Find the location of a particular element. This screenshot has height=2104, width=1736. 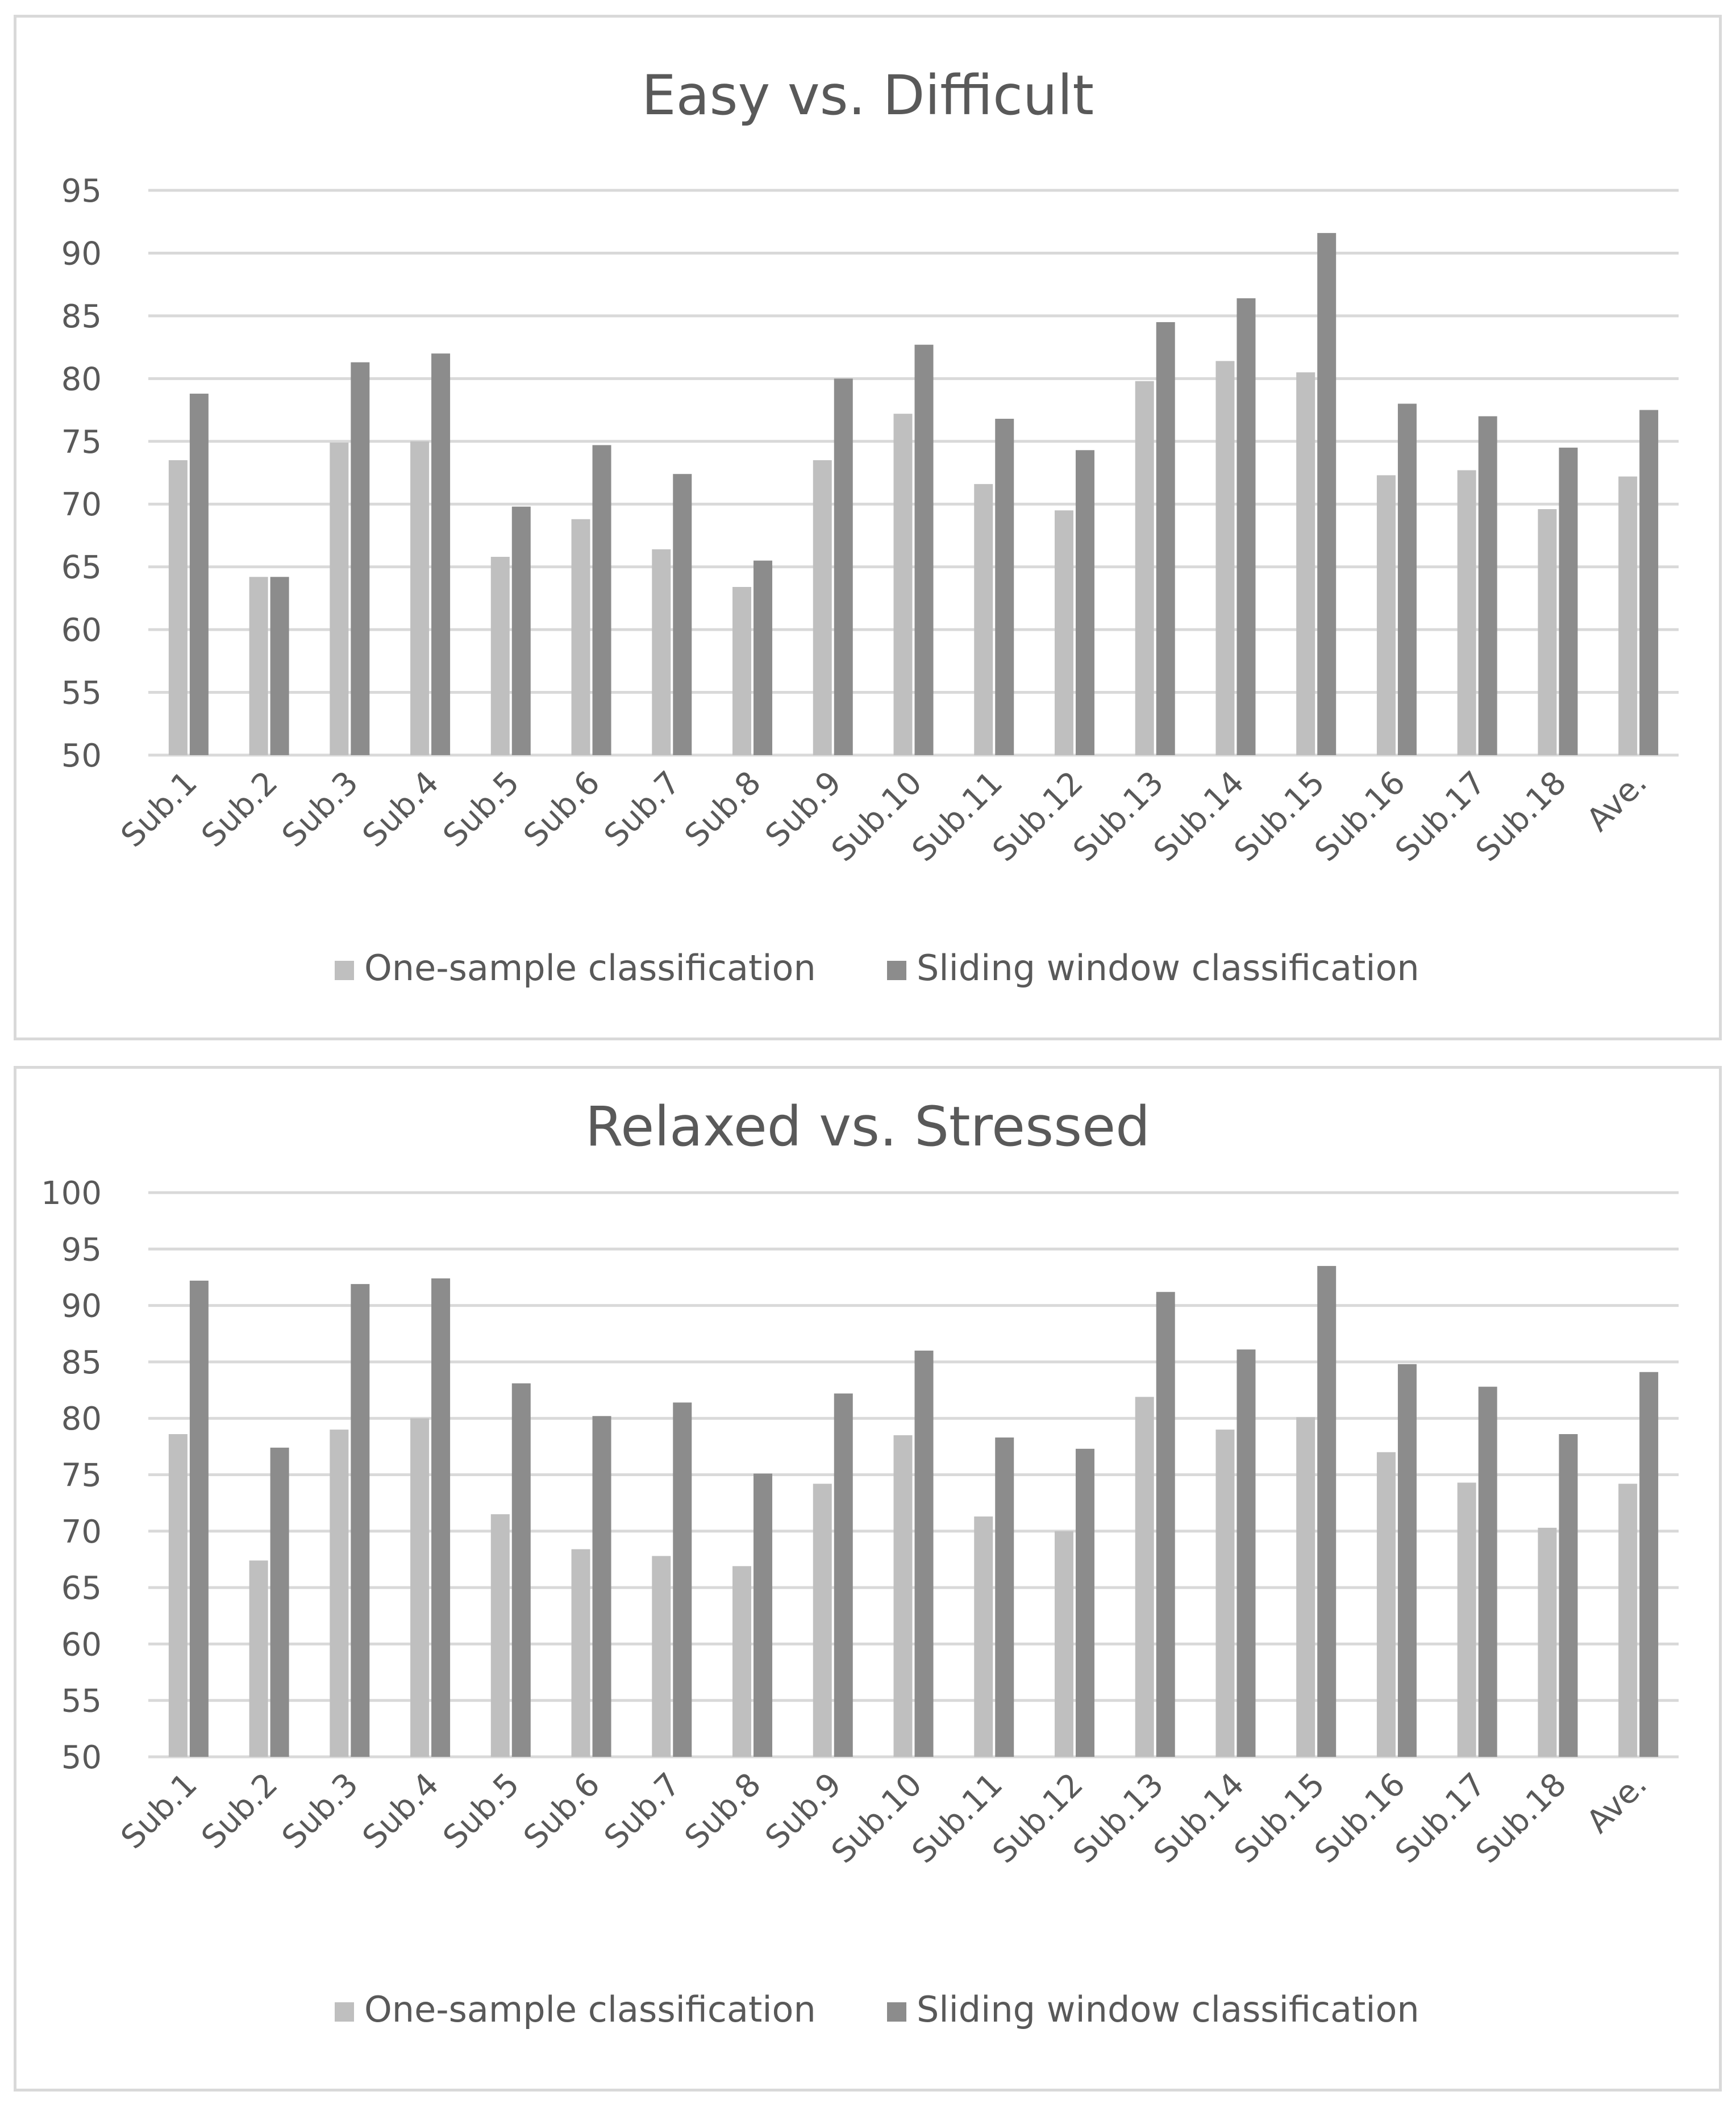

x-tick-label: Sub.10 is located at coordinates (877, 816).